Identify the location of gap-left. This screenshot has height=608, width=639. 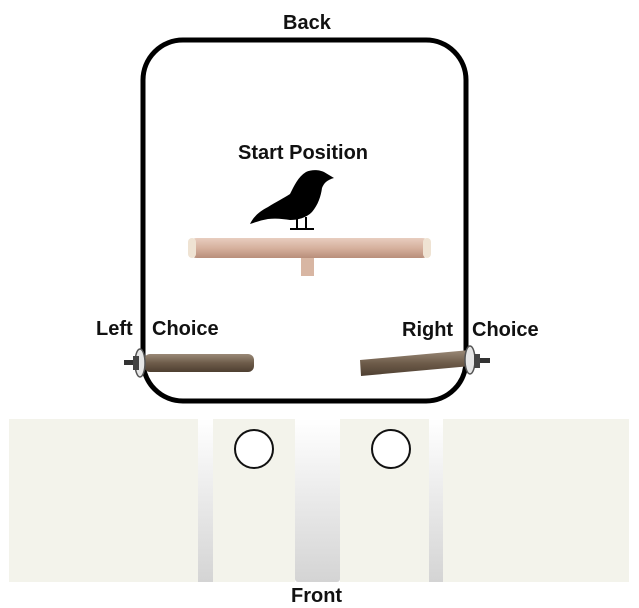
(205, 500).